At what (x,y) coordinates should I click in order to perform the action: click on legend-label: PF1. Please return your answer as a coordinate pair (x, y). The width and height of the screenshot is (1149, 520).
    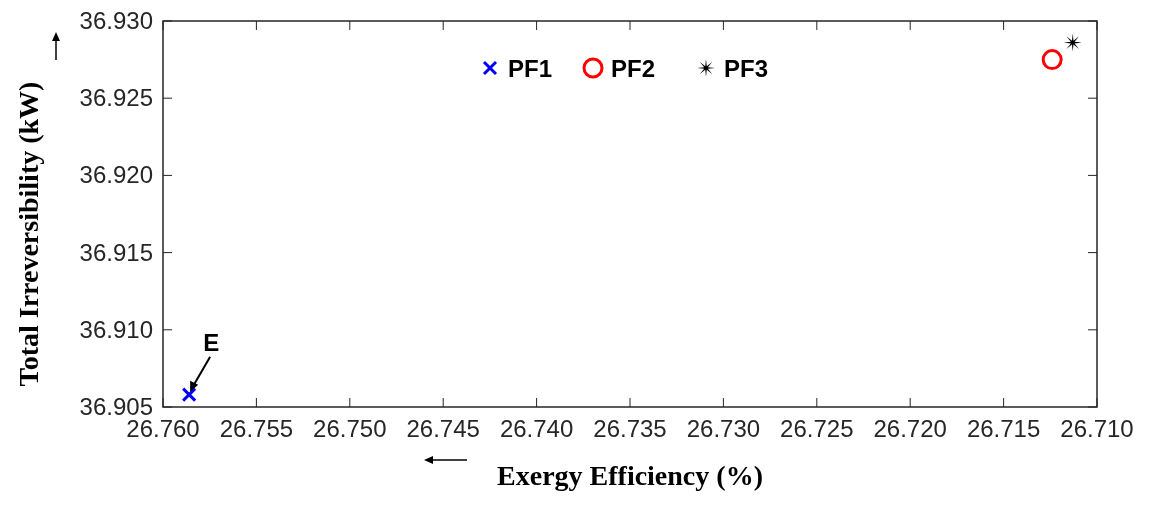
    Looking at the image, I should click on (530, 68).